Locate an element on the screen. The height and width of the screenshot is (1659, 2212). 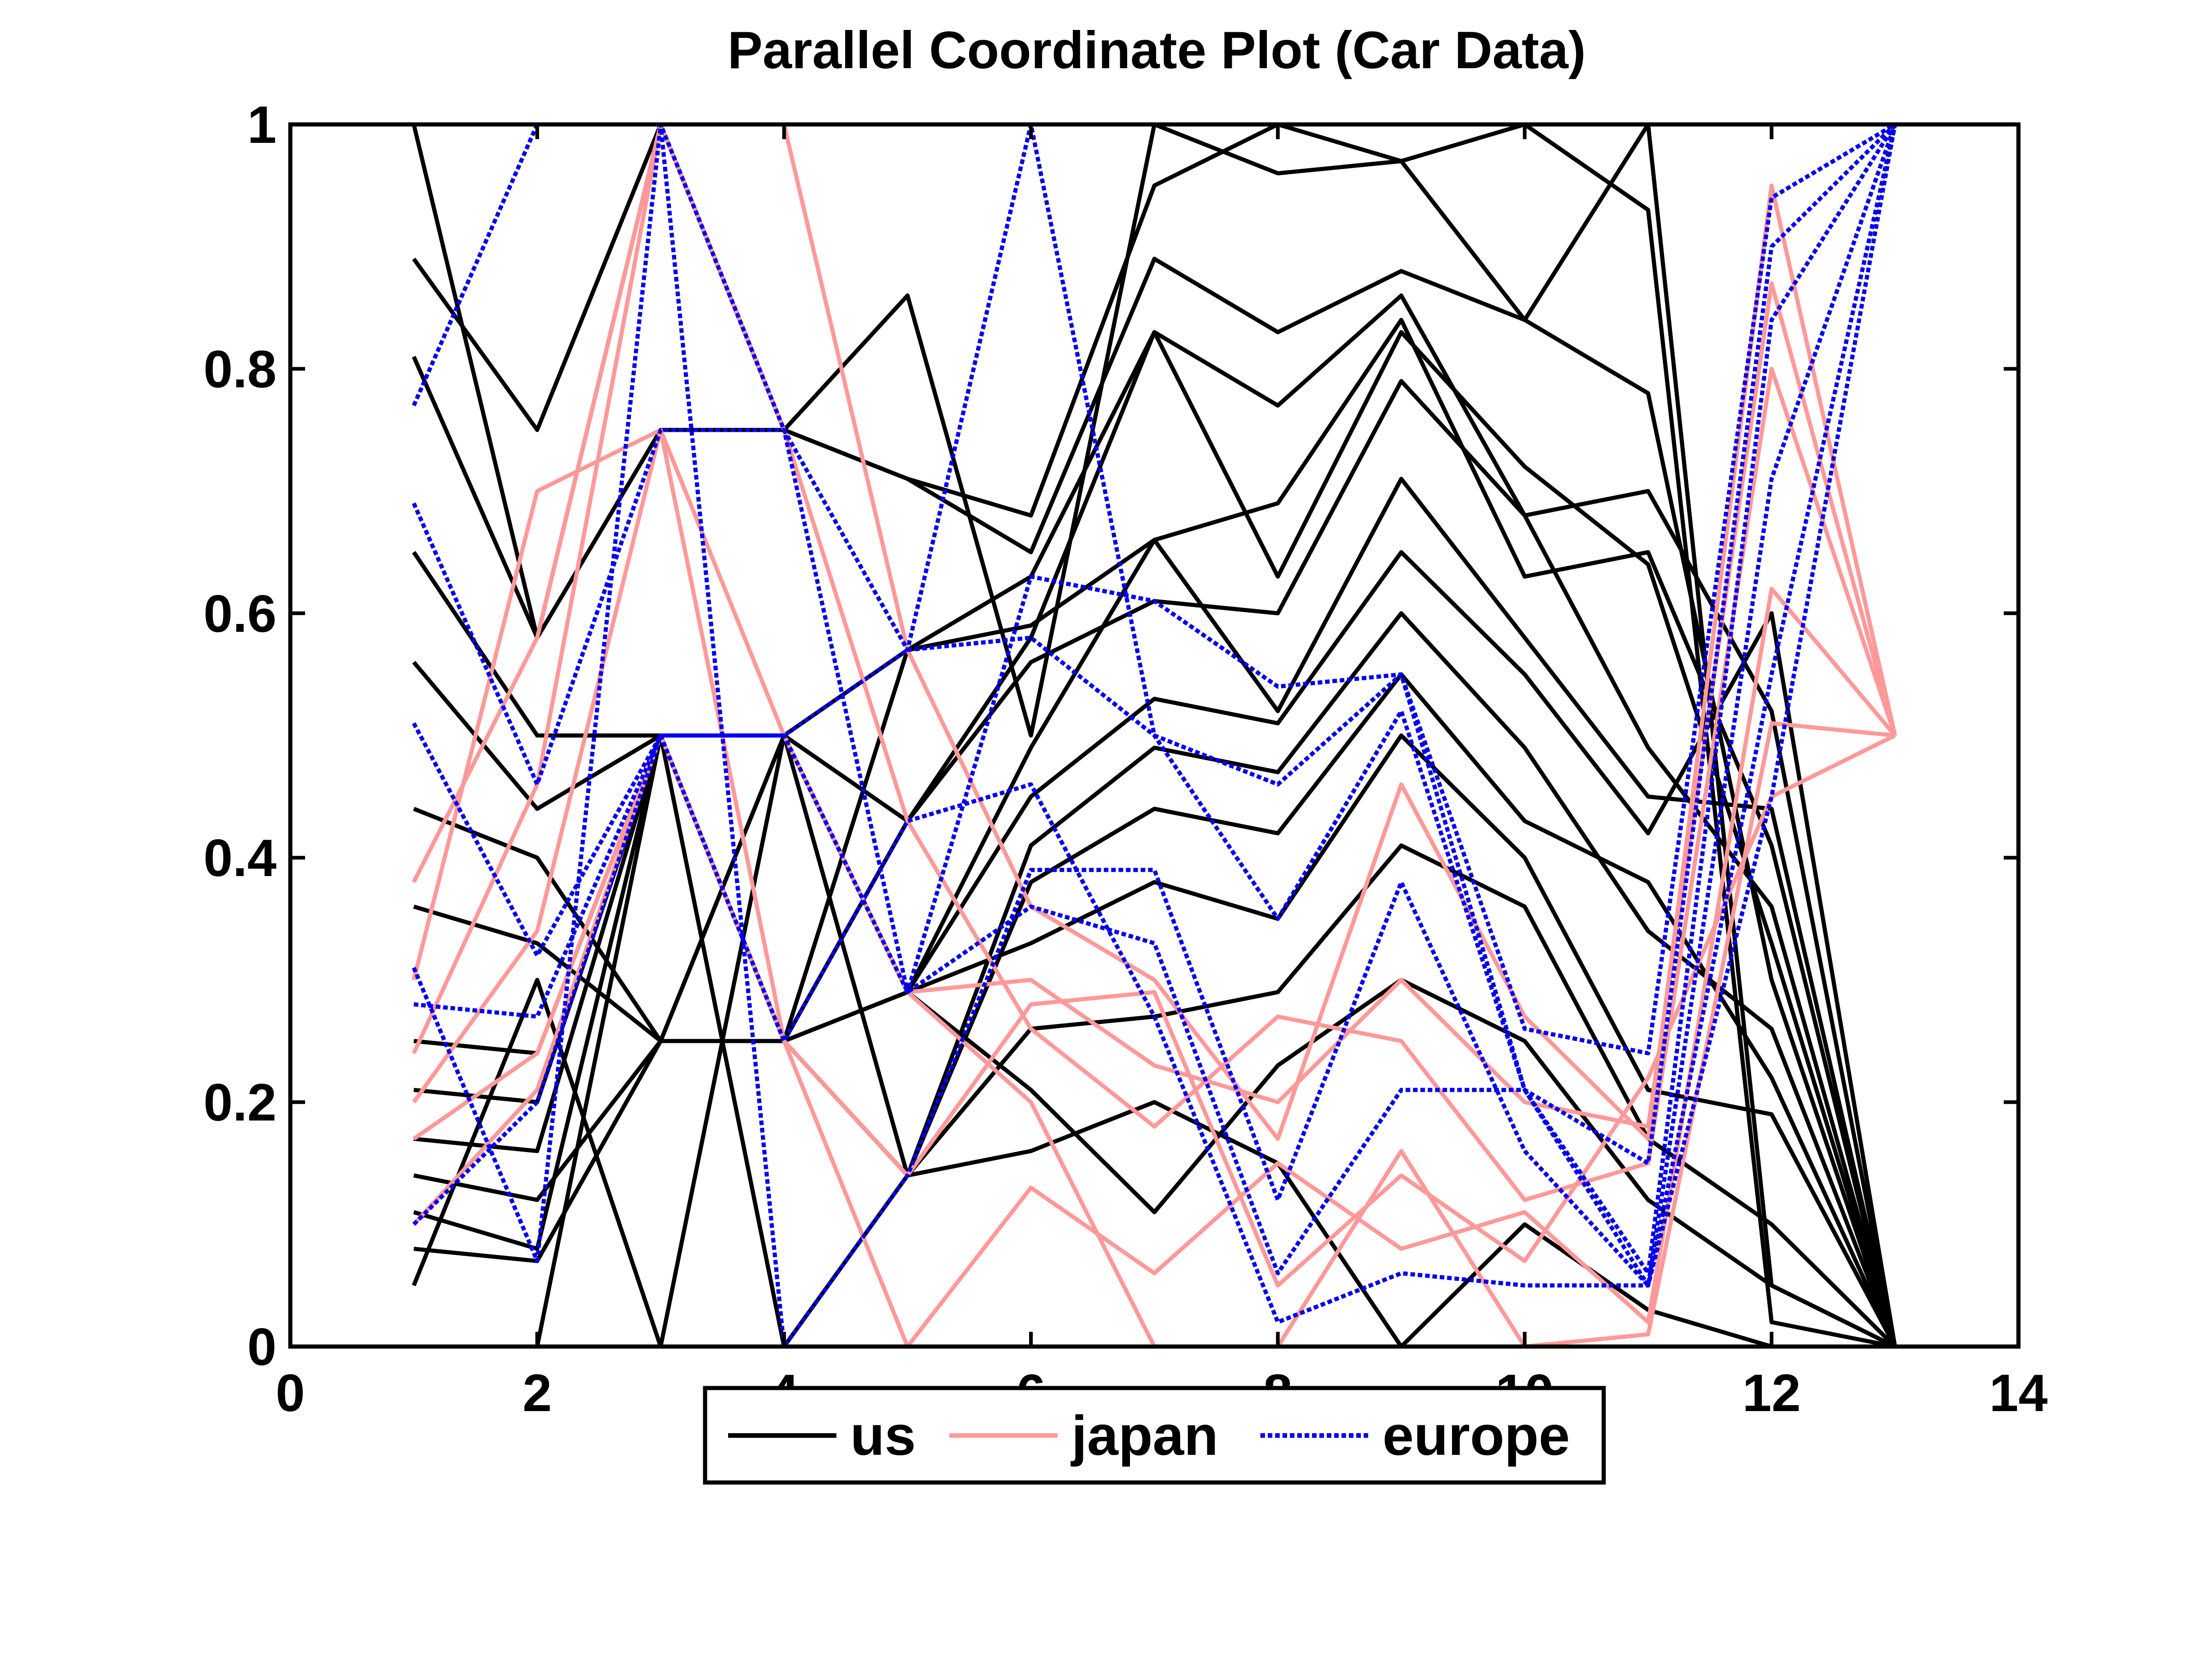
x-tick-label-1: 2 is located at coordinates (537, 1393).